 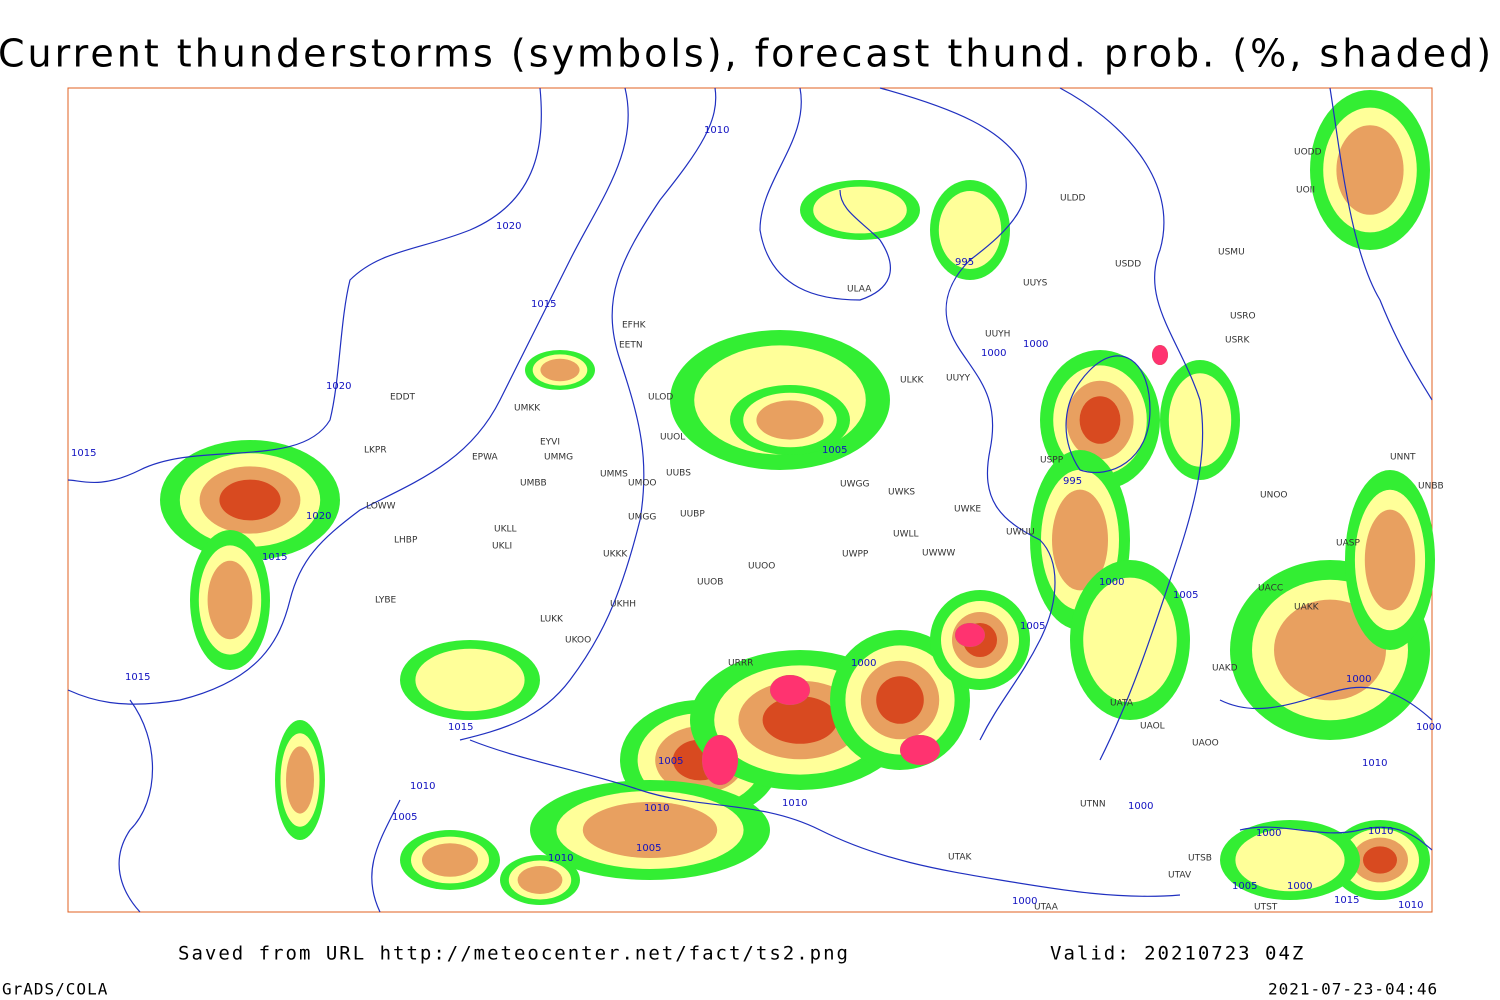 What do you see at coordinates (550, 443) in the screenshot?
I see `station-label: EYVI` at bounding box center [550, 443].